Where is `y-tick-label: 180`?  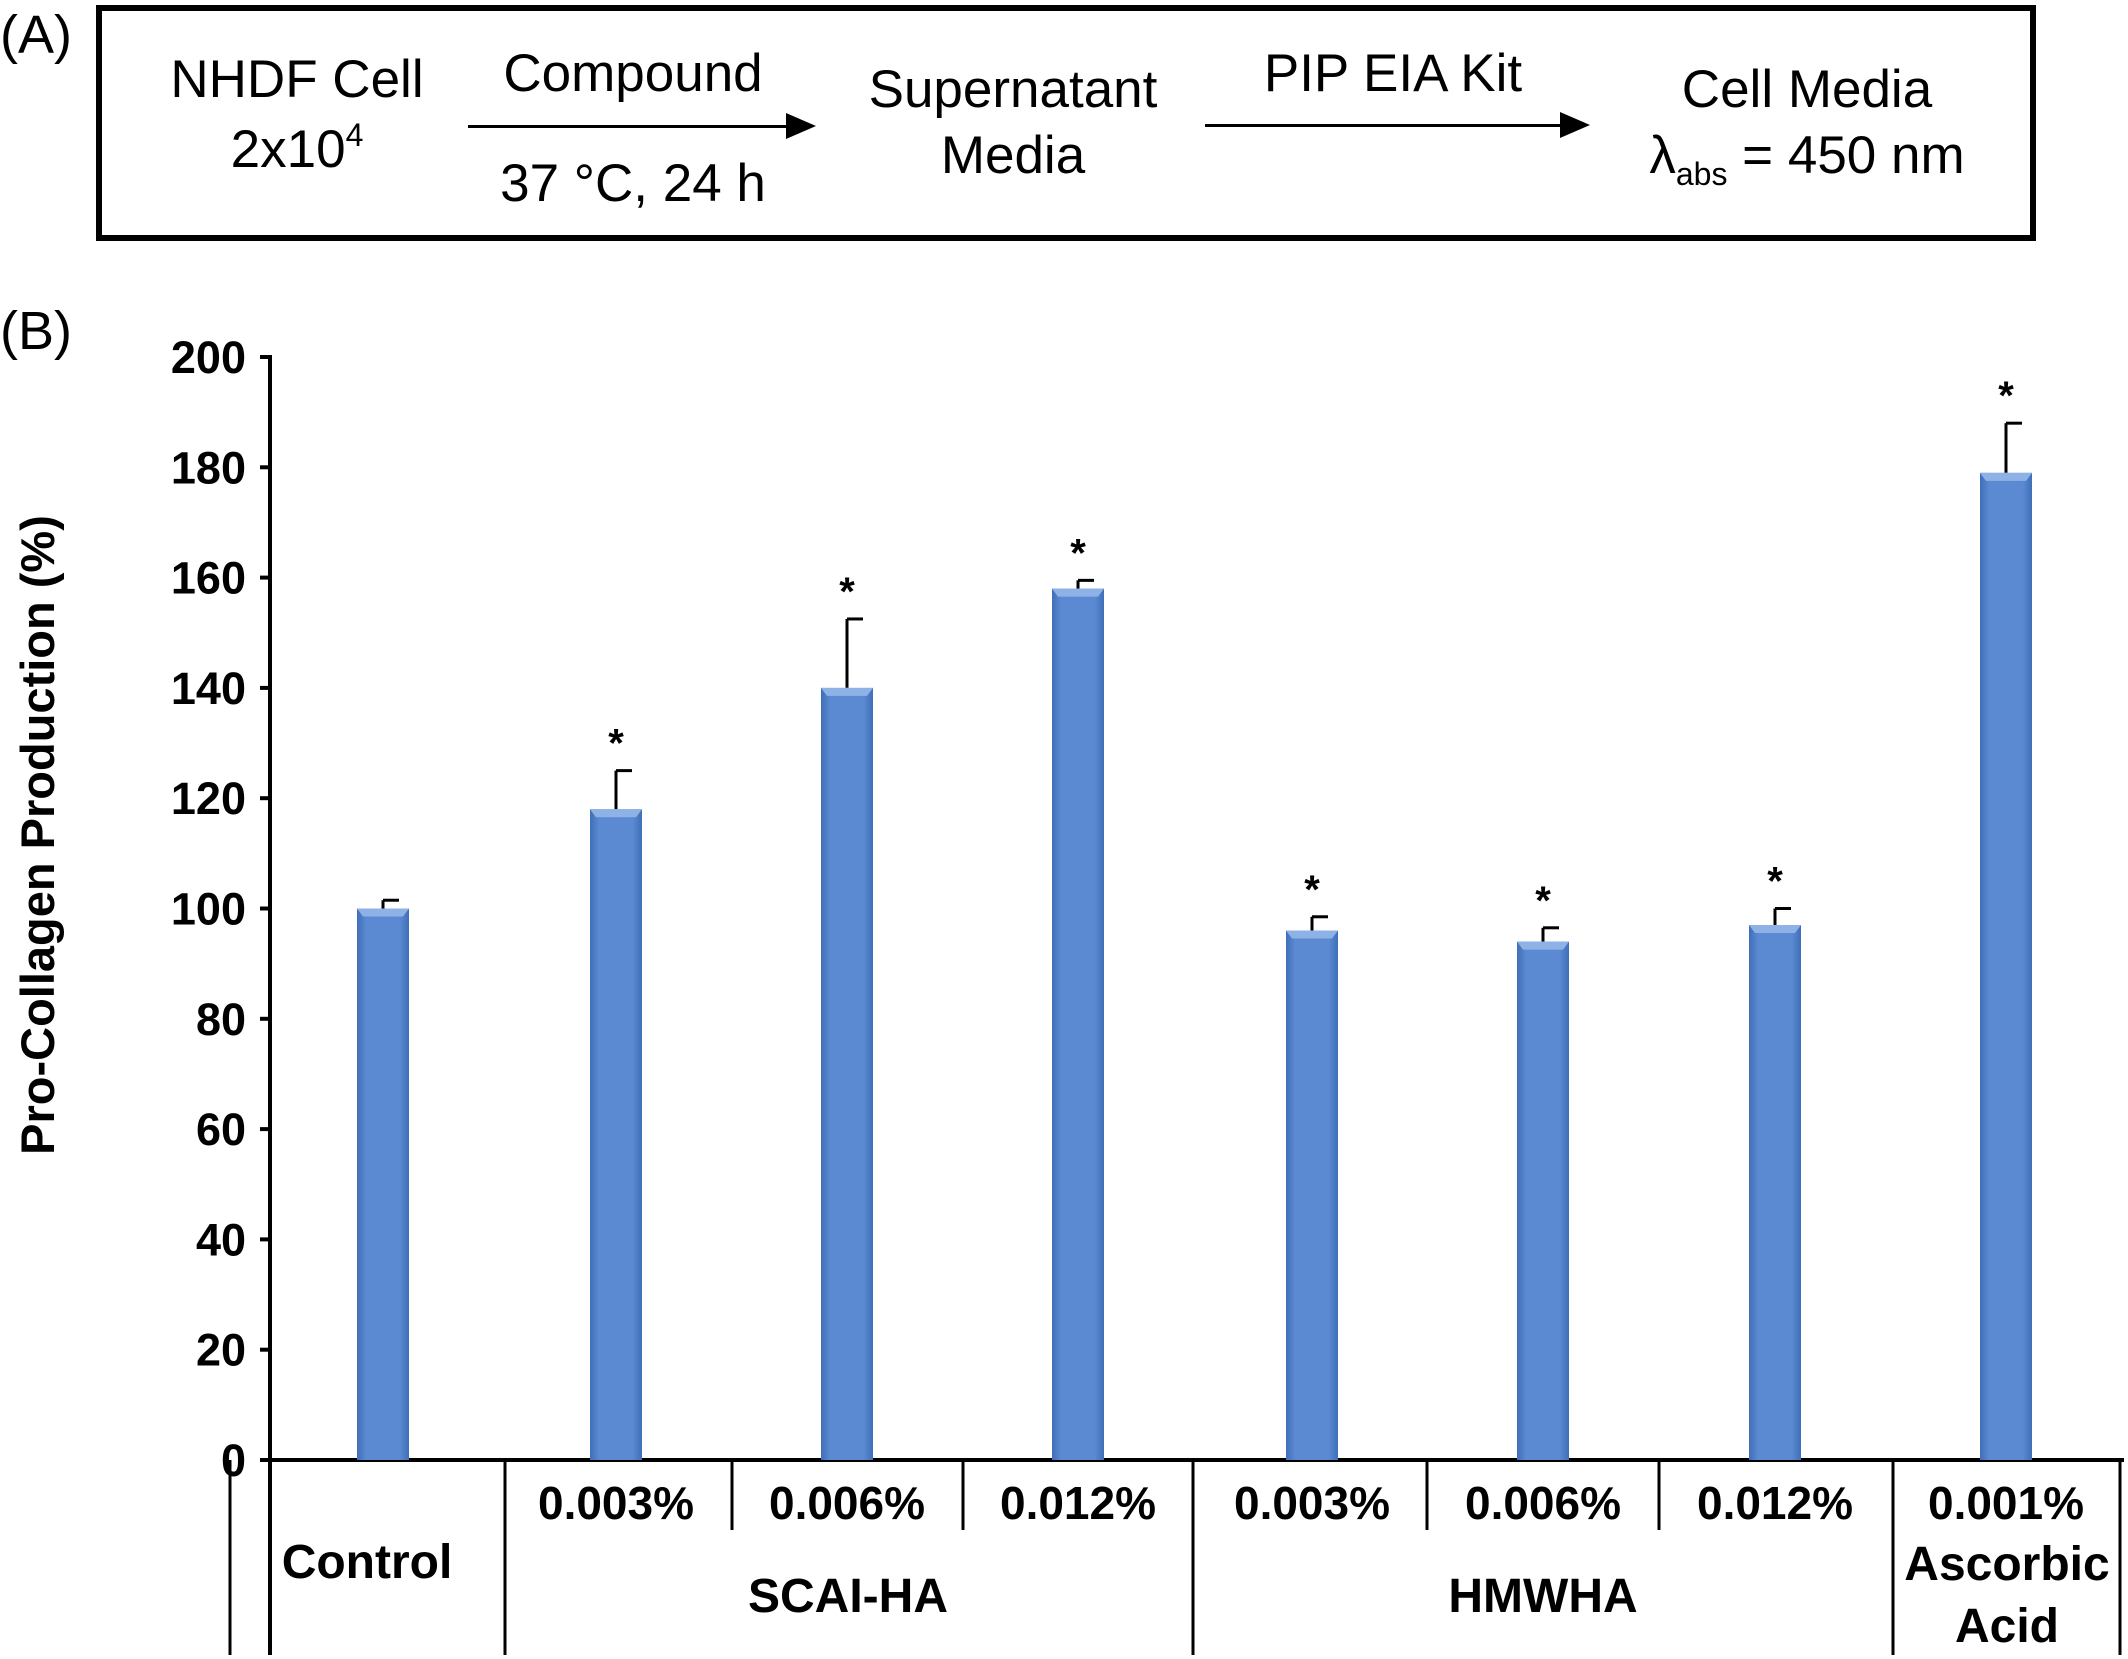
y-tick-label: 180 is located at coordinates (208, 467).